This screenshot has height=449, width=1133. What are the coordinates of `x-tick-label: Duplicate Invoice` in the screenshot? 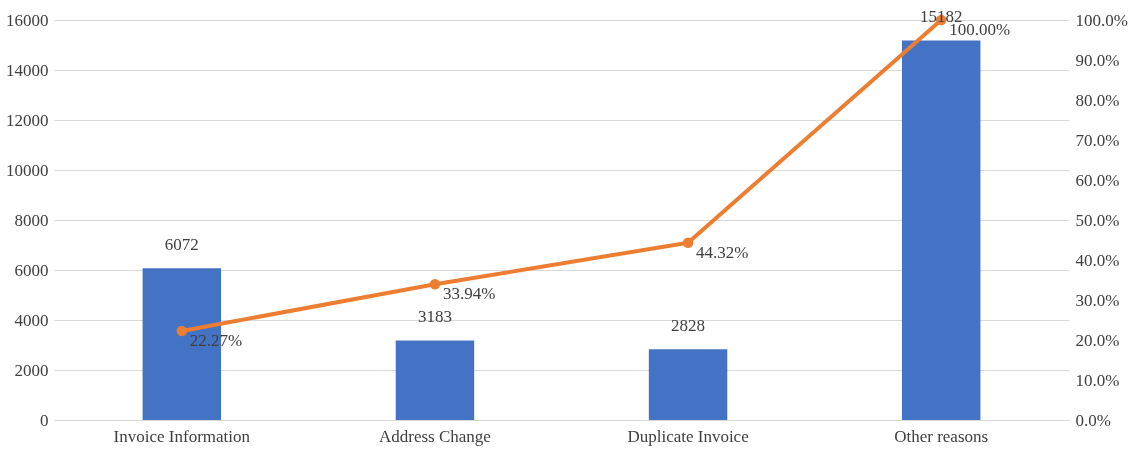 It's located at (688, 436).